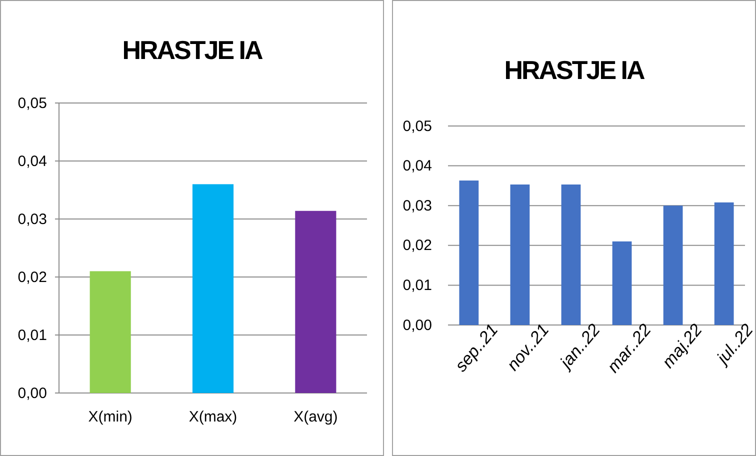 This screenshot has height=456, width=756. Describe the element at coordinates (213, 417) in the screenshot. I see `x-tick-label: X(max)` at that location.